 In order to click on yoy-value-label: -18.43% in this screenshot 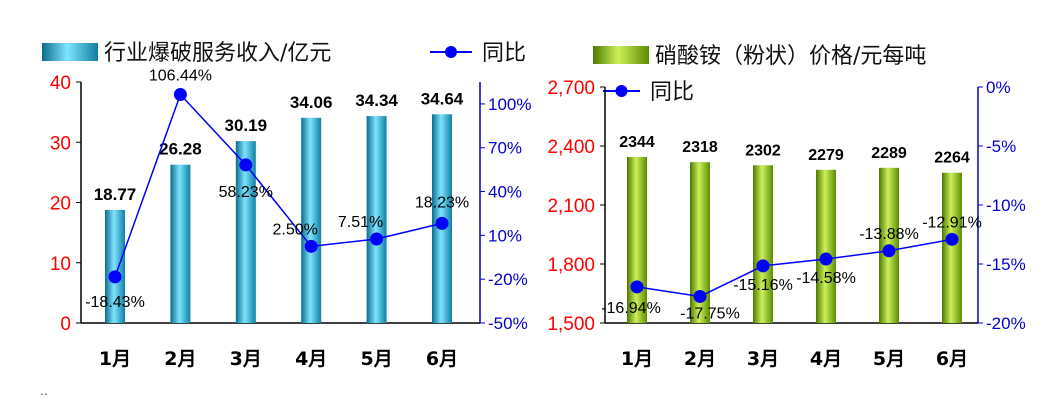, I will do `click(115, 302)`.